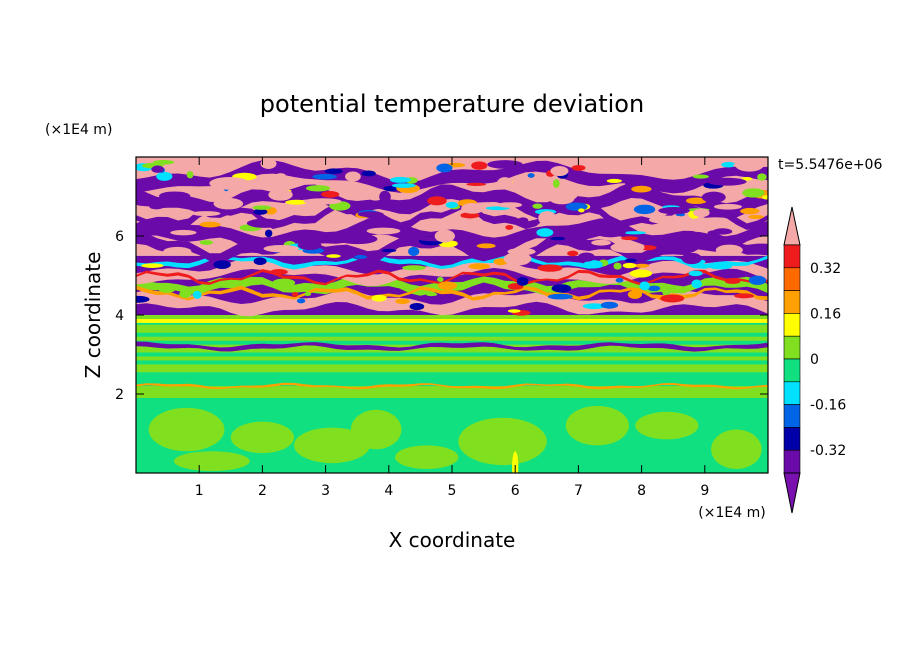  Describe the element at coordinates (325, 491) in the screenshot. I see `x-tick-label: 3` at that location.